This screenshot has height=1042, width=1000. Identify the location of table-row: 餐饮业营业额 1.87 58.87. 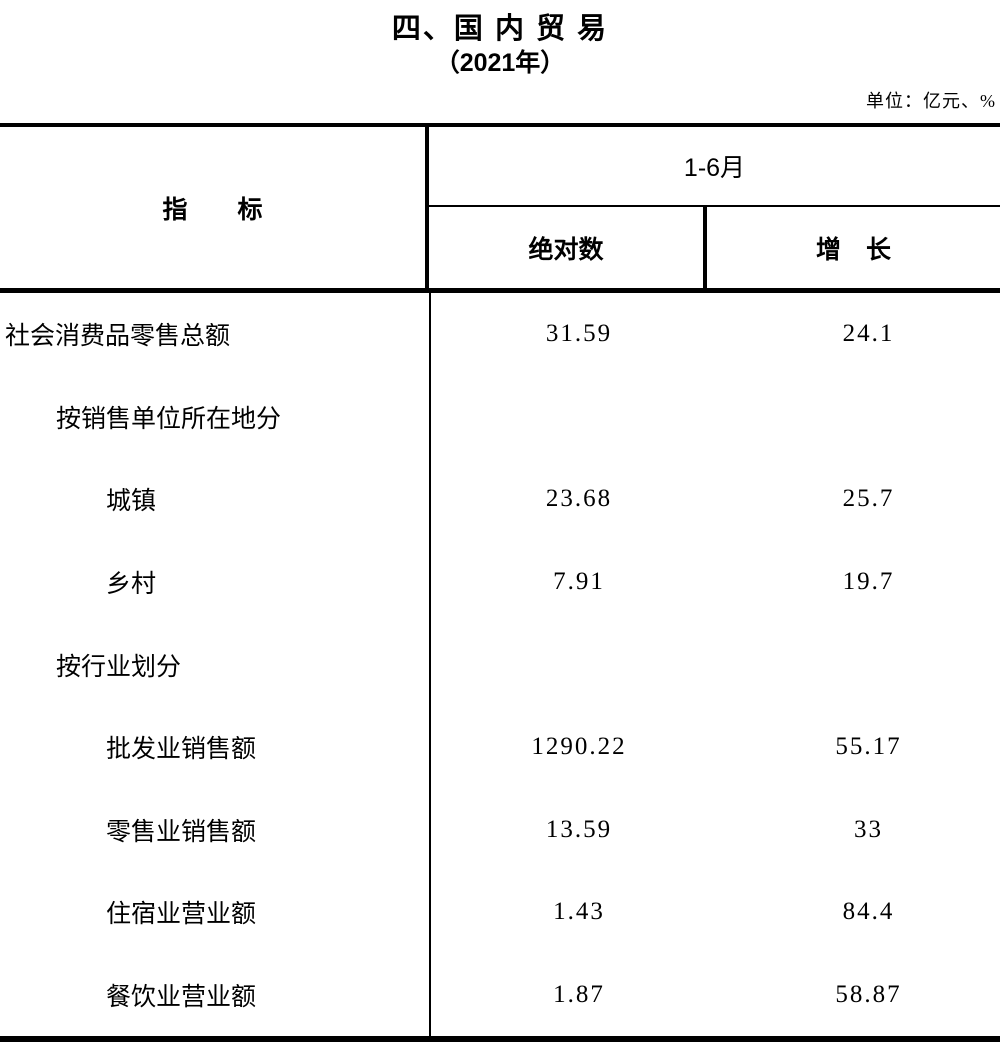
(500, 995).